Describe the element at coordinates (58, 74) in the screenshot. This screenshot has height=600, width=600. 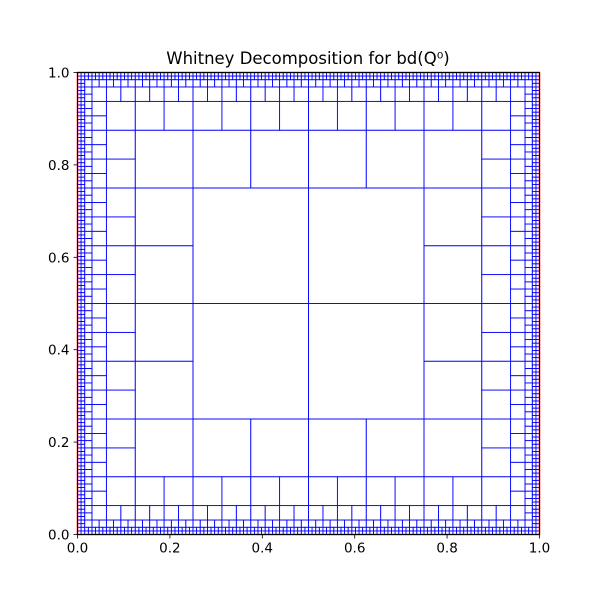
I see `y-tick-label: 1.0` at that location.